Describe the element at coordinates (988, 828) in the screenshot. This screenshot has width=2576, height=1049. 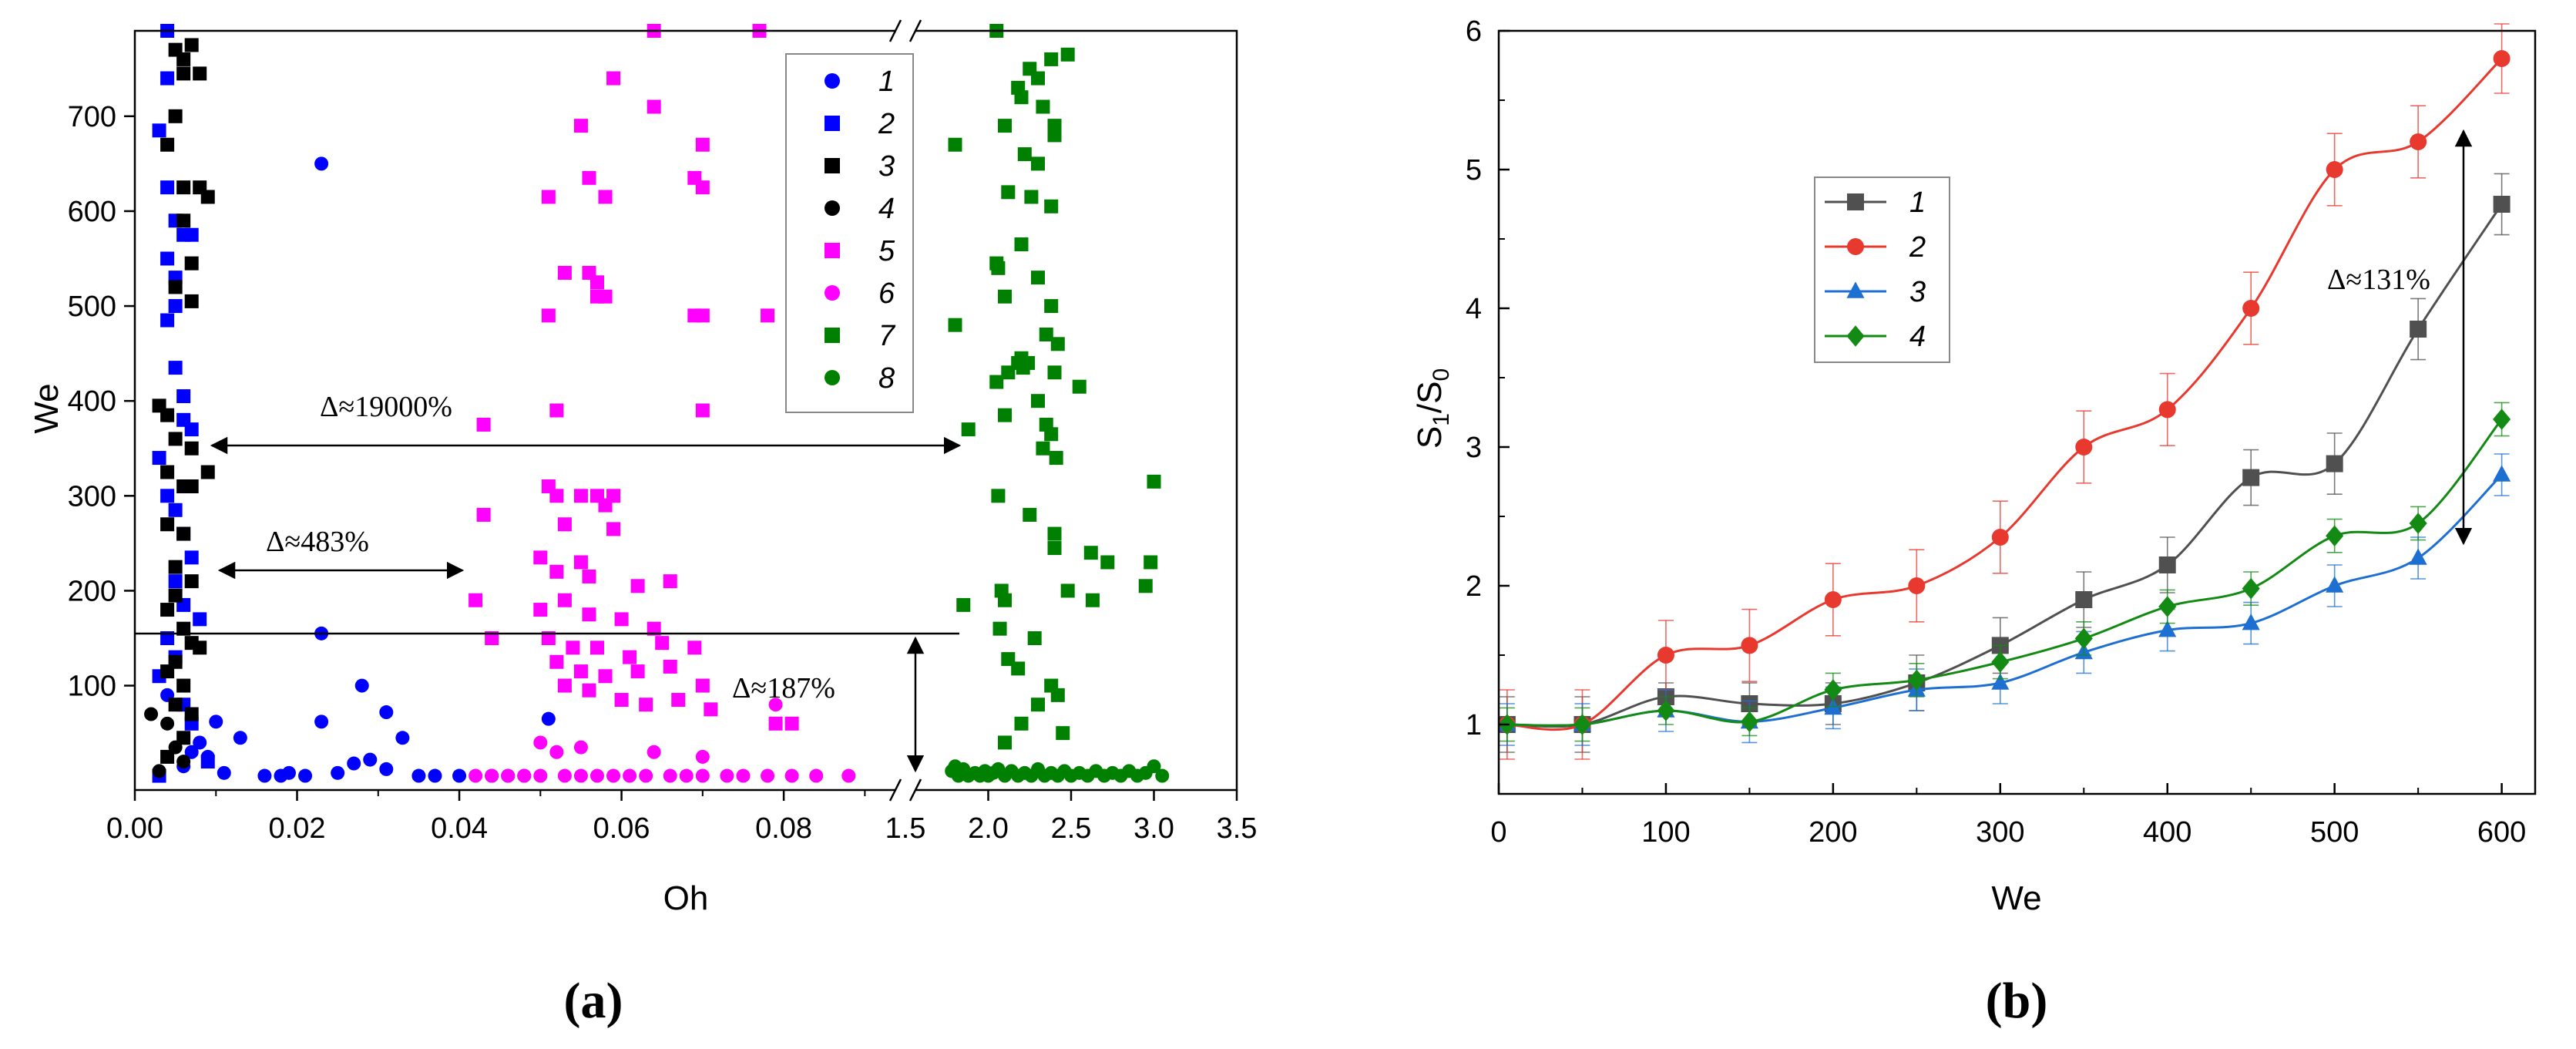
I see `panel-a-x-tick-label: 2.0` at that location.